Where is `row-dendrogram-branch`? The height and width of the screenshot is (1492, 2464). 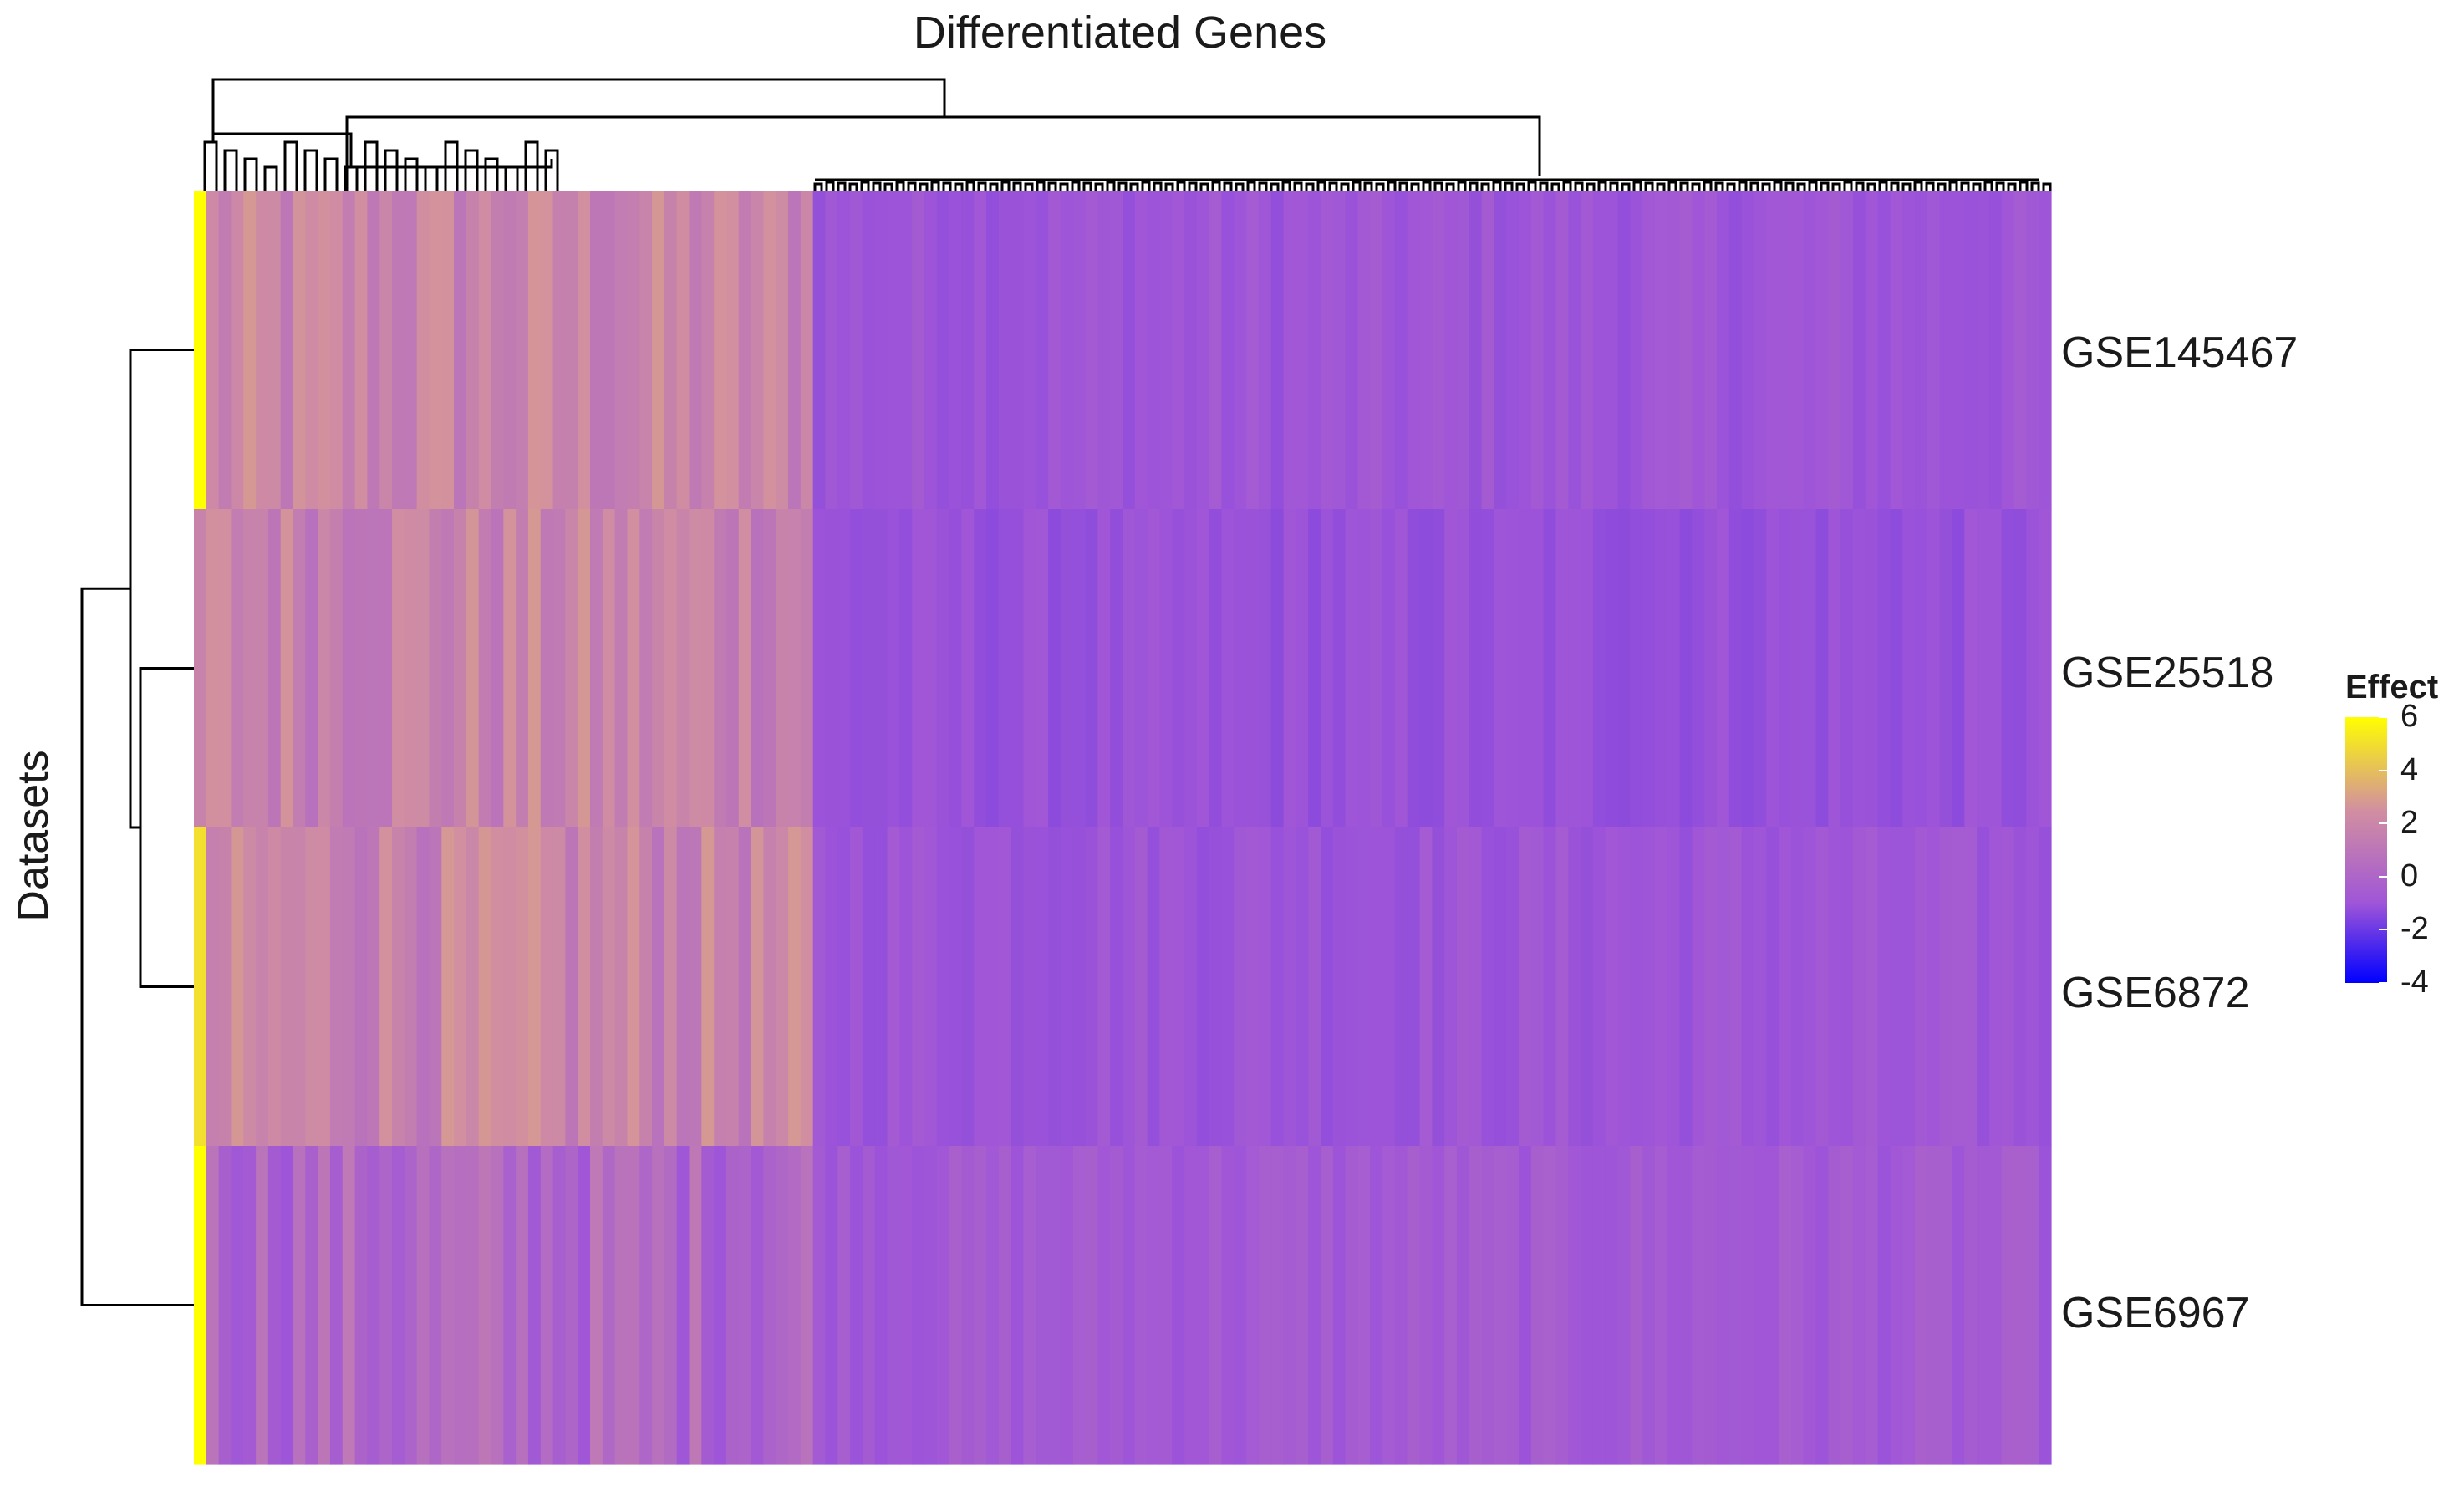 row-dendrogram-branch is located at coordinates (137, 947).